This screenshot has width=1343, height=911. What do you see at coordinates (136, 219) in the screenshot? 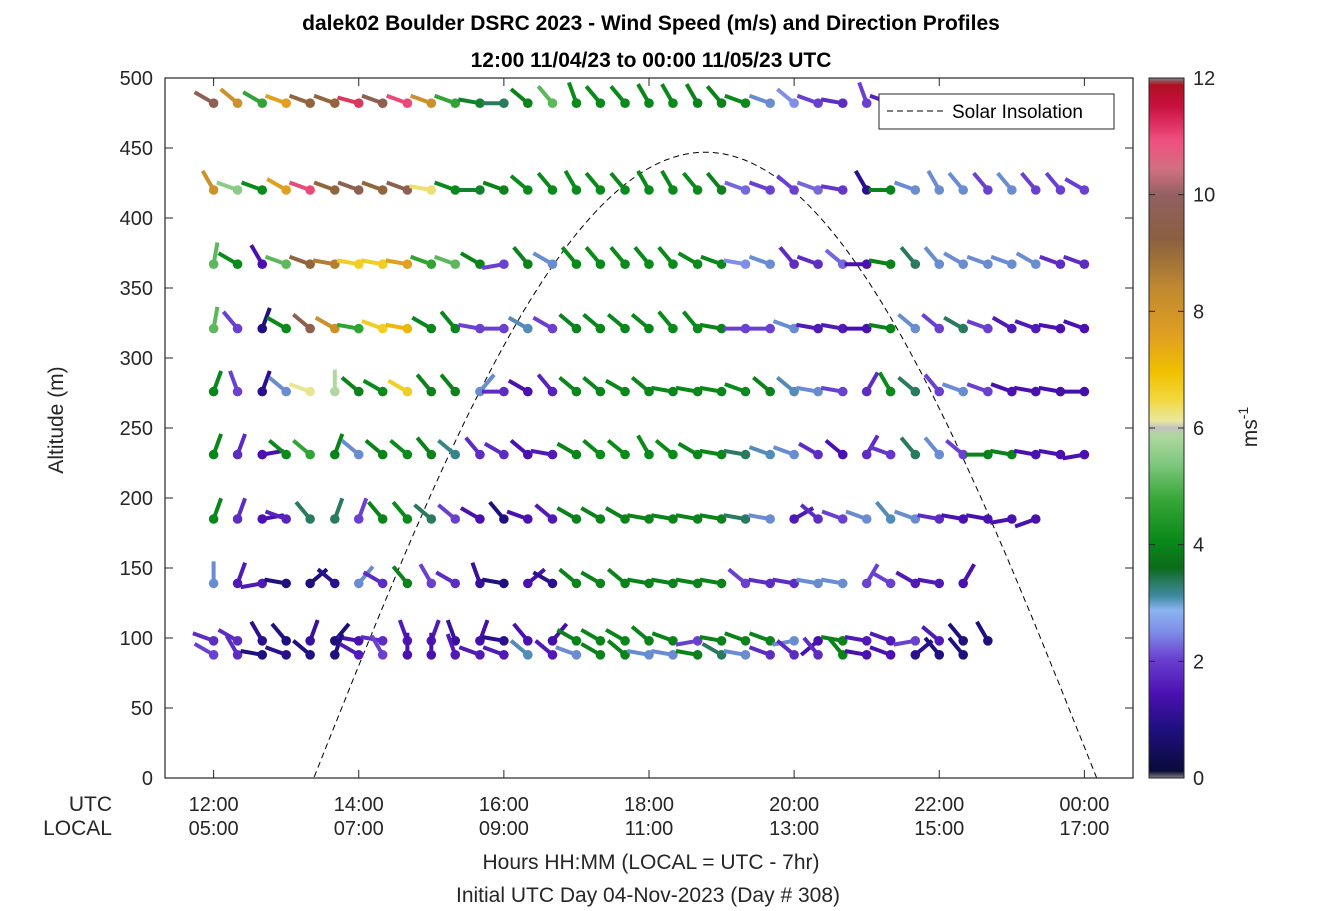
I see `y-tick-label: 400` at bounding box center [136, 219].